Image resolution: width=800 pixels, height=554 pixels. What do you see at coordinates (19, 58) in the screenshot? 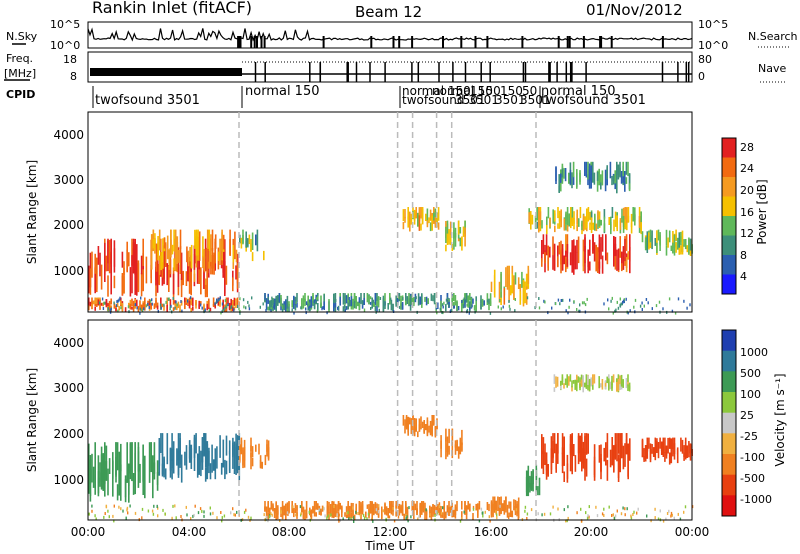
I see `freq-label-line1: Freq.` at bounding box center [19, 58].